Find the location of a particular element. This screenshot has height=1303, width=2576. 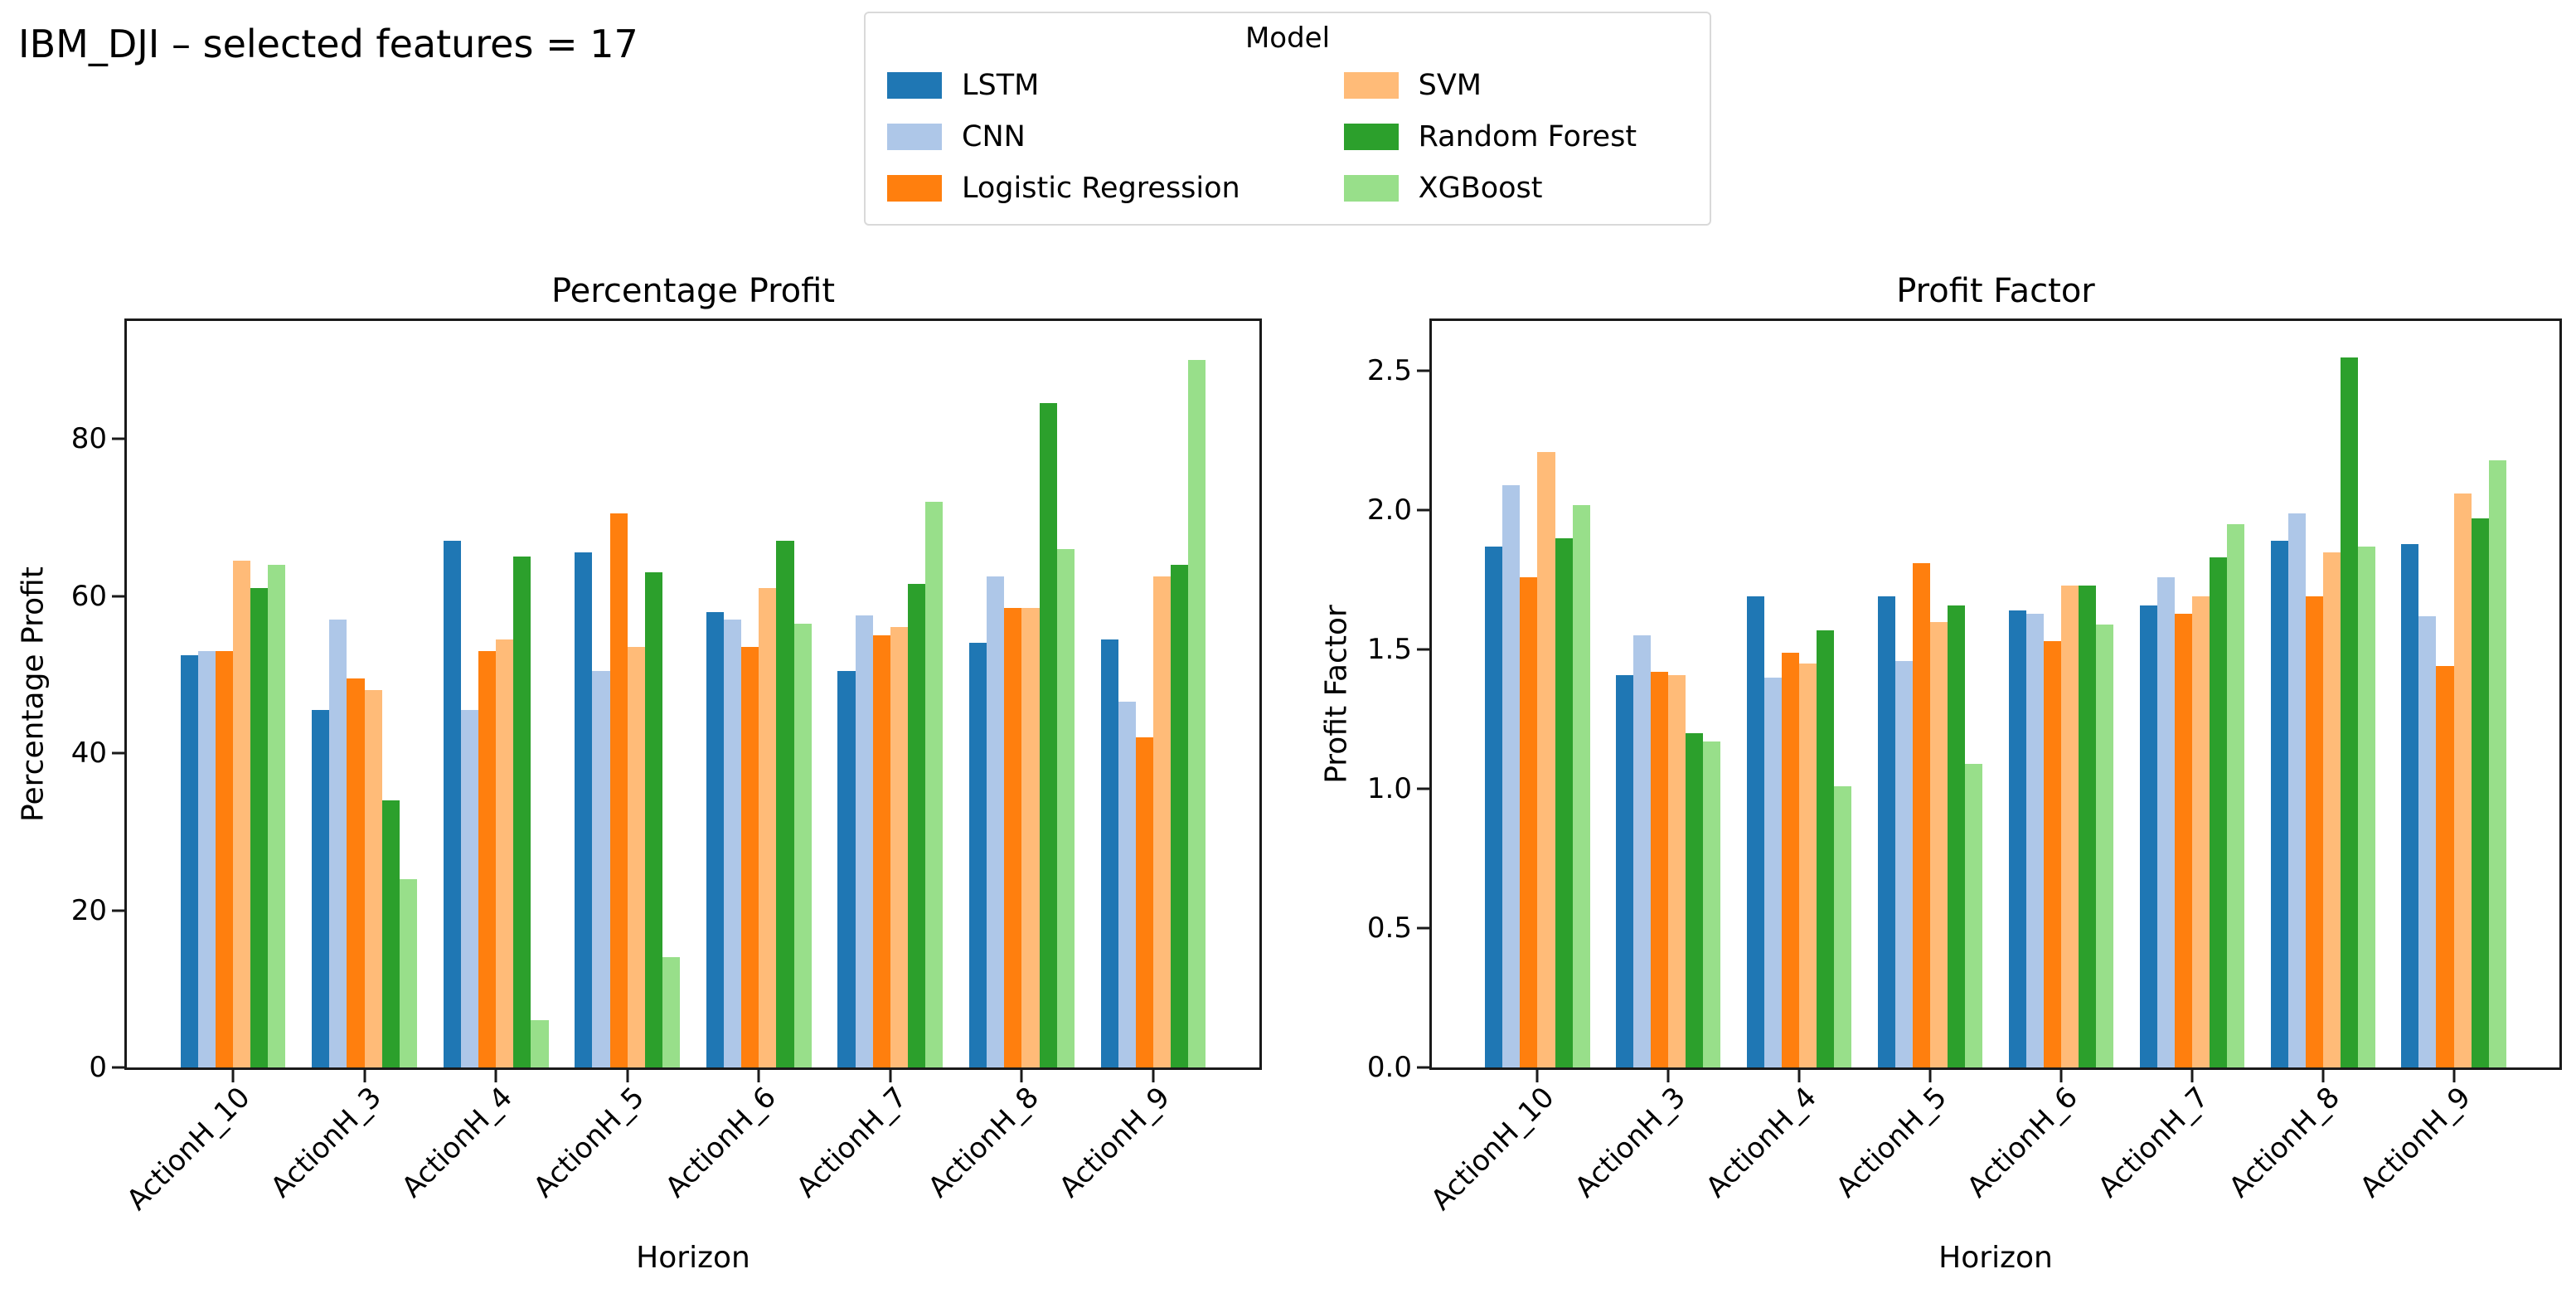

legend-entry-random-forest: Random Forest is located at coordinates (1515, 137).